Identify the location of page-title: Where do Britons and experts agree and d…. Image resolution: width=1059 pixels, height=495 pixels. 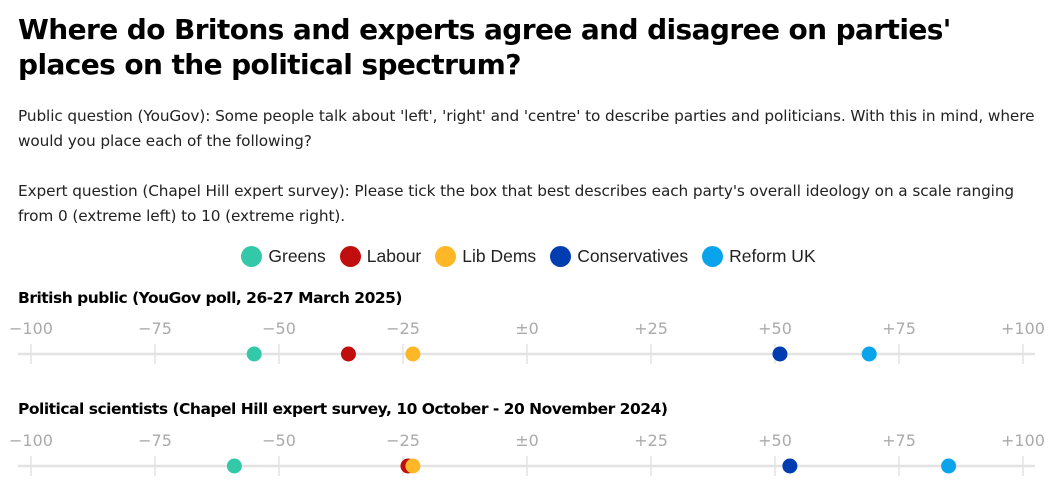
(484, 47).